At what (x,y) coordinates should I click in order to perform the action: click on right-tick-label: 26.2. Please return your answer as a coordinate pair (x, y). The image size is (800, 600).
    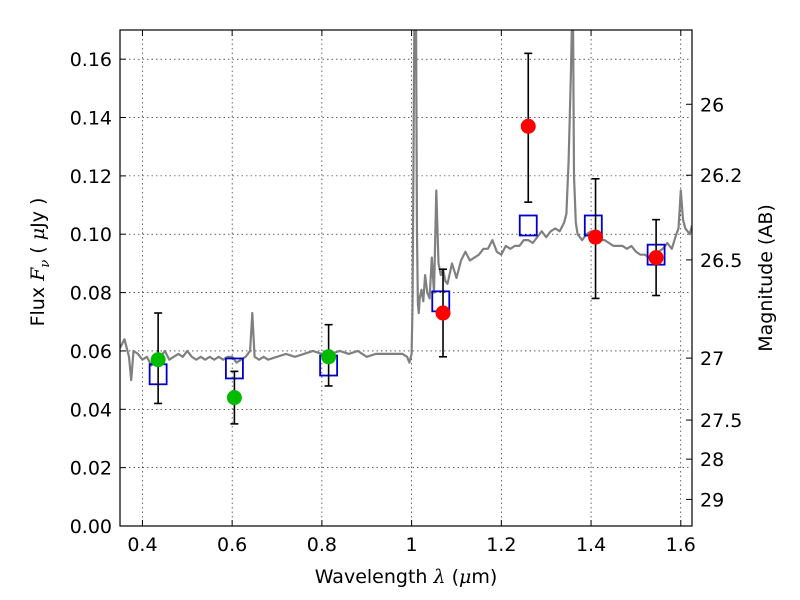
    Looking at the image, I should click on (721, 176).